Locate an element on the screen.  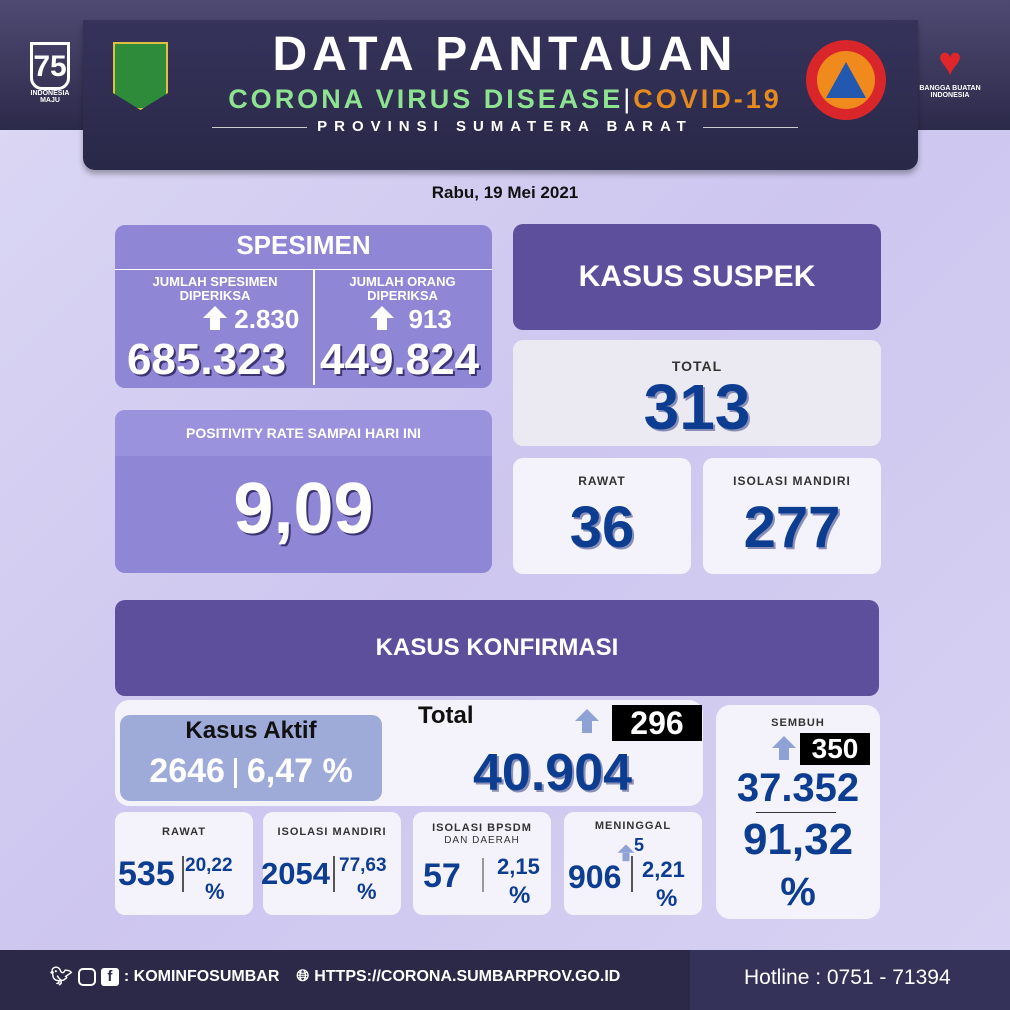
orang-increase: 913 is located at coordinates (411, 319).